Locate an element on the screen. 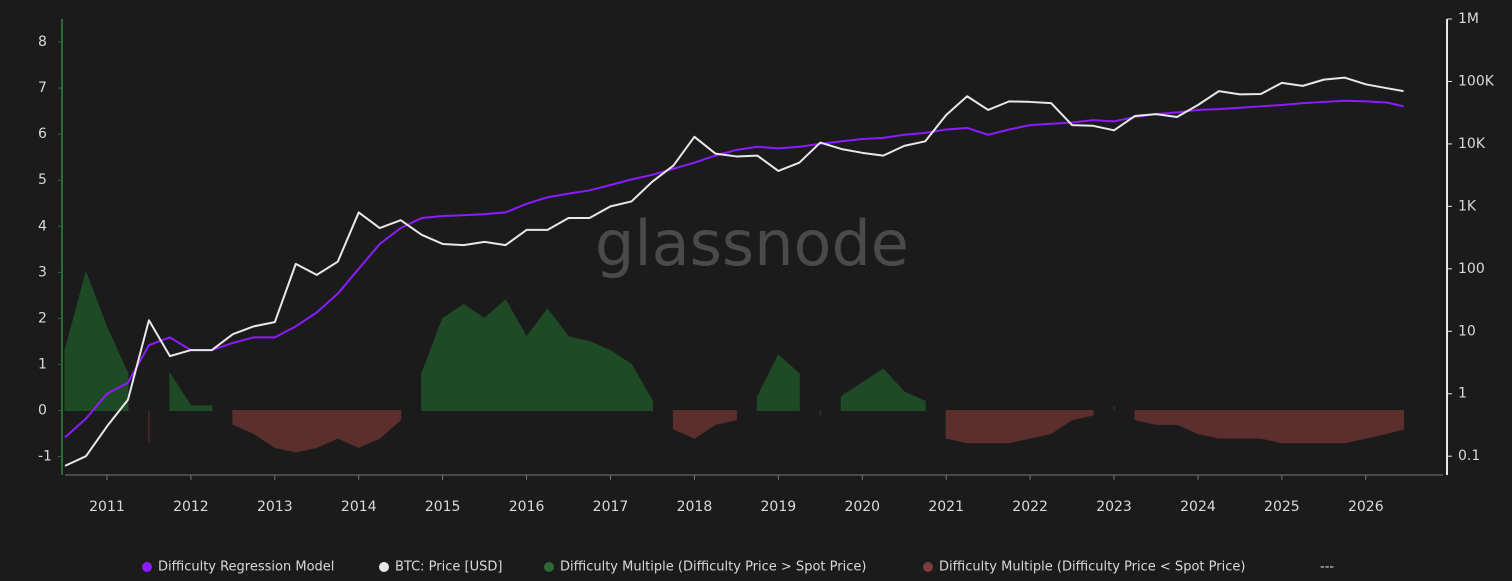 Image resolution: width=1512 pixels, height=581 pixels. y2-tick-label: 0.1 is located at coordinates (1469, 456).